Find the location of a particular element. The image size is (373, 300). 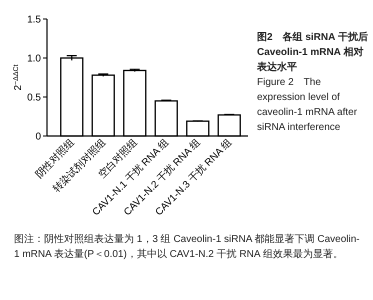

text: Figure 2 The expression level of caveolin-1 mRNA after siRNA interference is located at coordinates (307, 105).